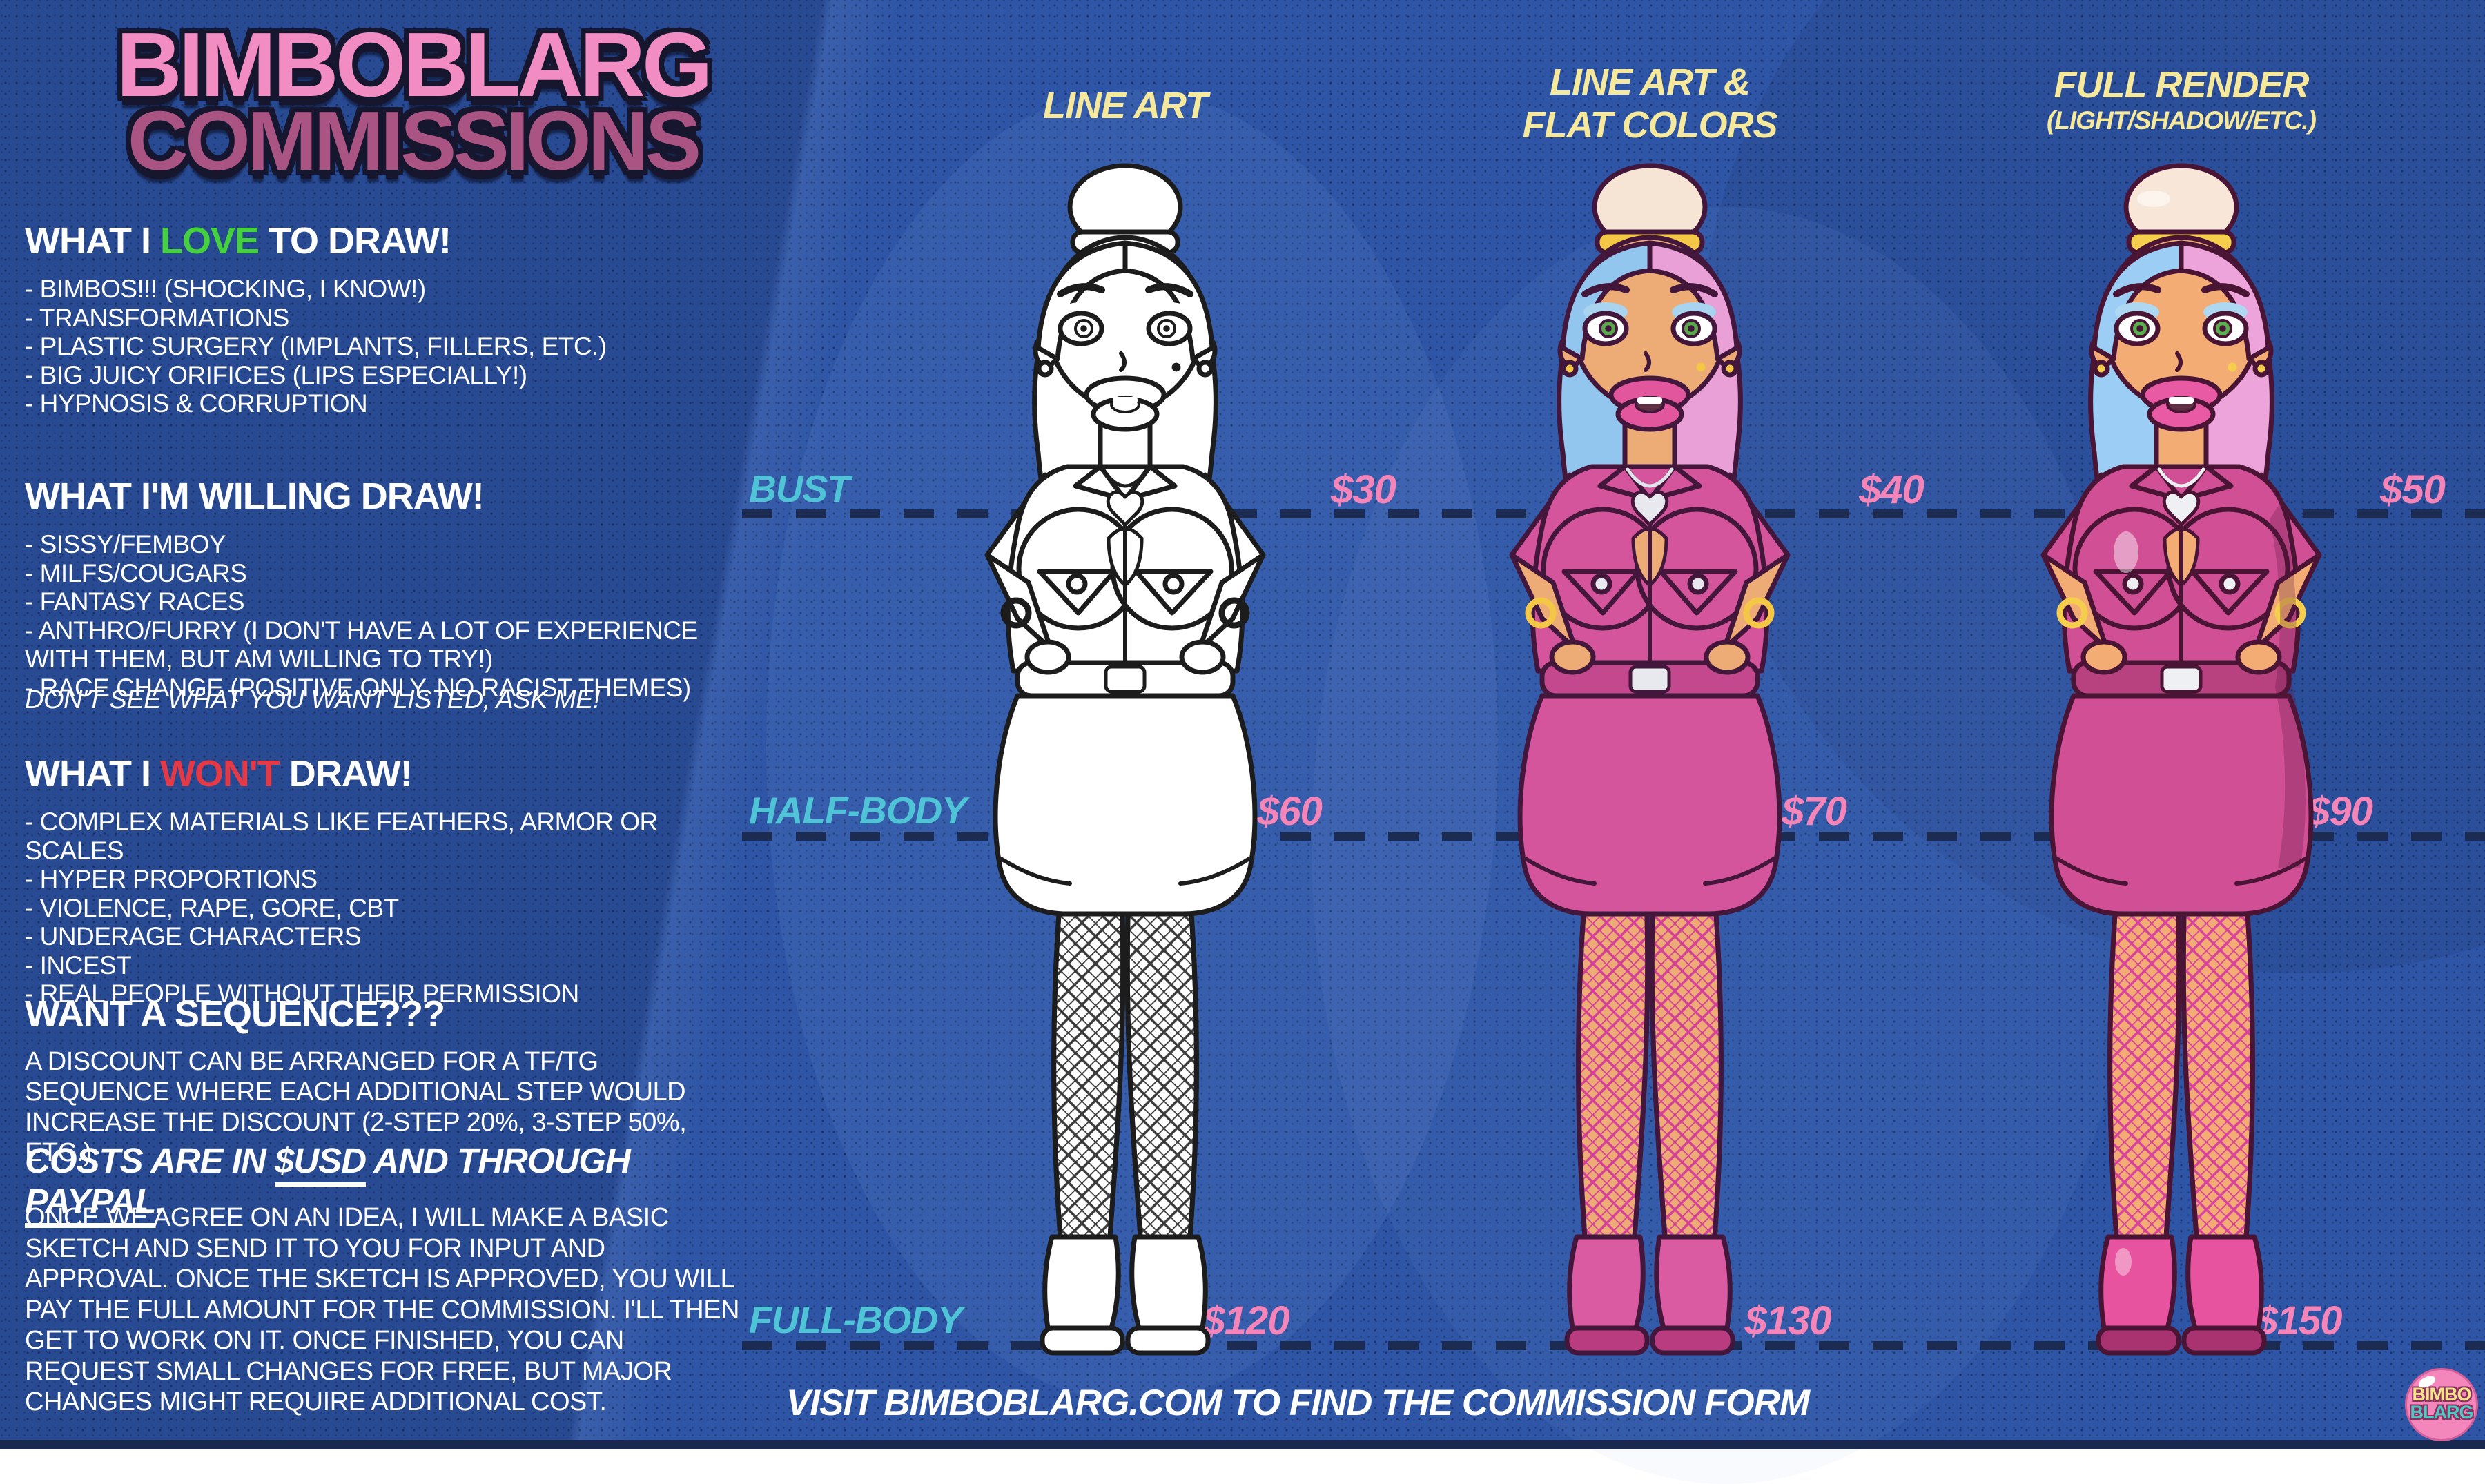  I want to click on character-flat-colors, so click(1650, 764).